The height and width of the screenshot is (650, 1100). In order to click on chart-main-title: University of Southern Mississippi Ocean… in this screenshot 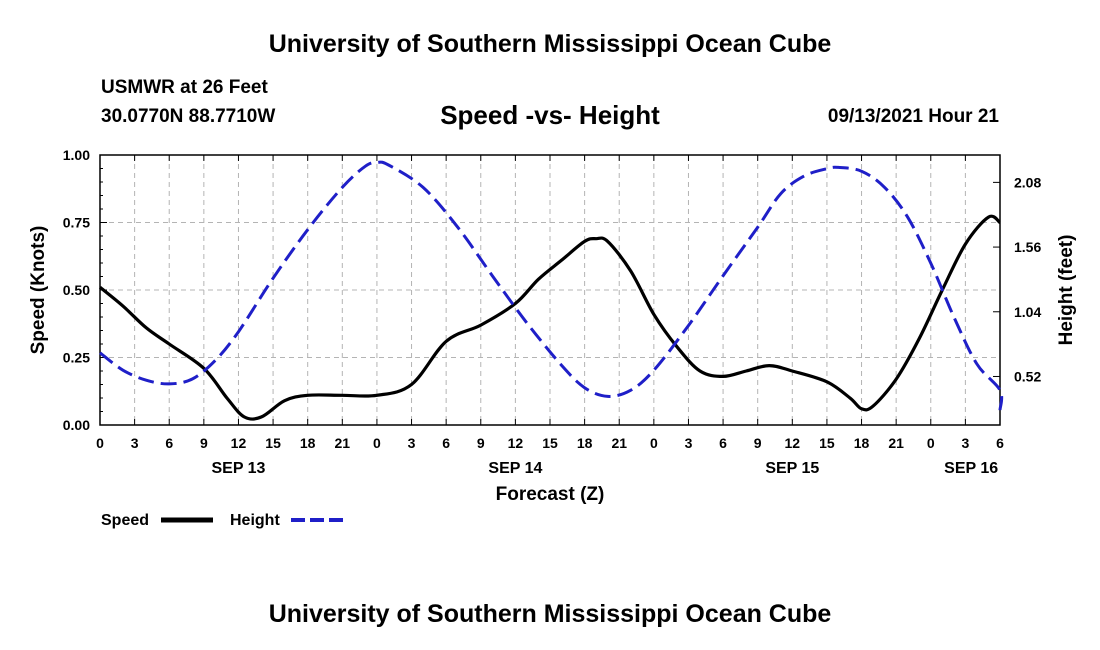, I will do `click(550, 44)`.